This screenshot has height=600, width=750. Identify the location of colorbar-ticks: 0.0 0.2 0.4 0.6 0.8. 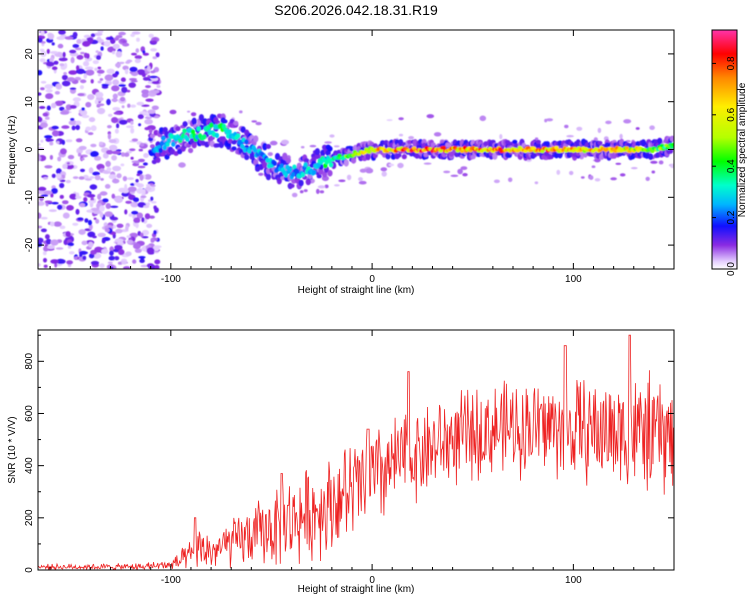
(724, 166).